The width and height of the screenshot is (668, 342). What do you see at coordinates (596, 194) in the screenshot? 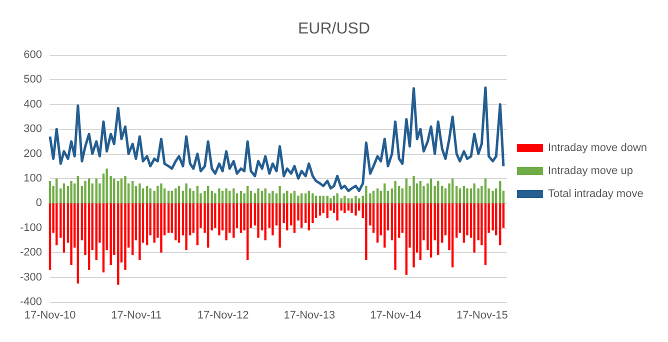
I see `legend-label: Total intraday move` at bounding box center [596, 194].